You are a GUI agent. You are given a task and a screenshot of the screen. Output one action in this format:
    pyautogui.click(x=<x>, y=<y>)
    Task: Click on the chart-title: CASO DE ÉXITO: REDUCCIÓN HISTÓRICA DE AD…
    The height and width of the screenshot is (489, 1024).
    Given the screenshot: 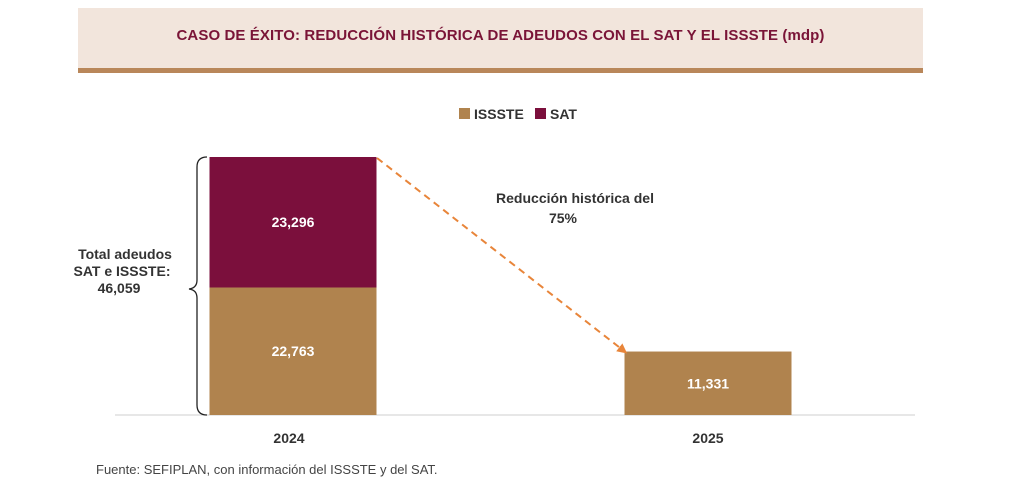 What is the action you would take?
    pyautogui.click(x=500, y=35)
    